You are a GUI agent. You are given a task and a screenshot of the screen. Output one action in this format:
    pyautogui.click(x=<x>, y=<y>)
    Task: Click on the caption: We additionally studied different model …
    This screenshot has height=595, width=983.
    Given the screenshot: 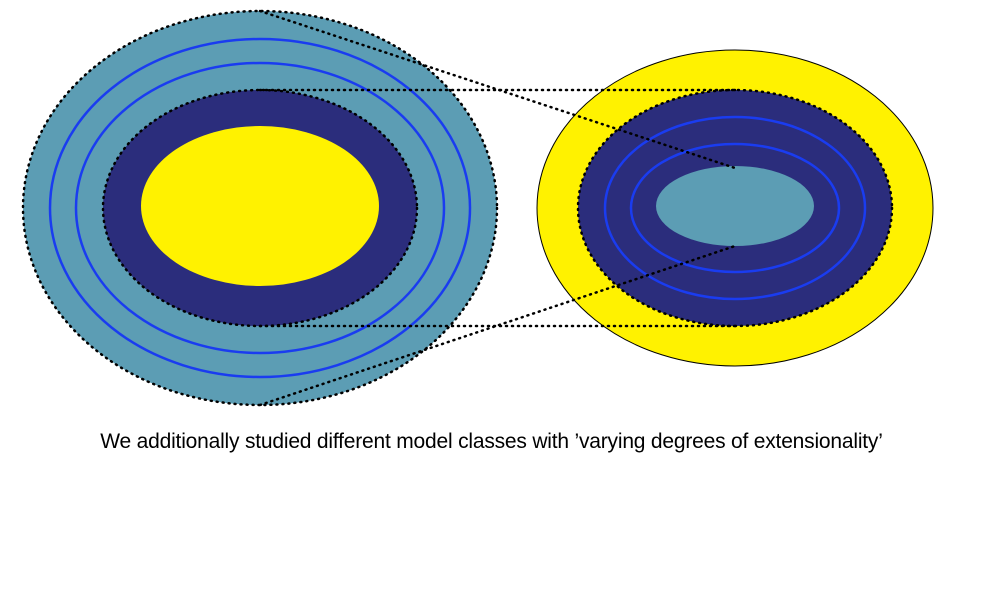 What is the action you would take?
    pyautogui.click(x=491, y=441)
    